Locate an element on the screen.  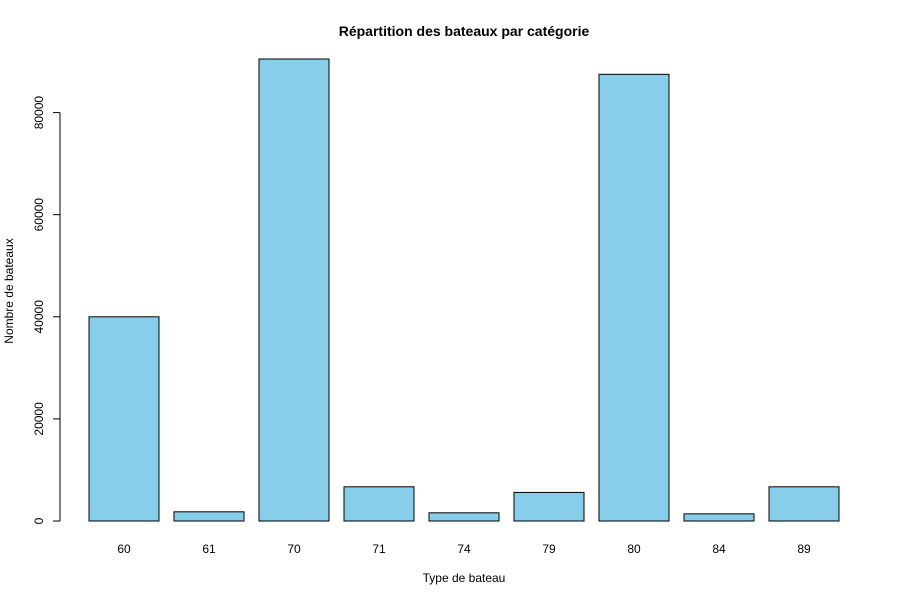
y-tick-label-40000: 40000 is located at coordinates (39, 317).